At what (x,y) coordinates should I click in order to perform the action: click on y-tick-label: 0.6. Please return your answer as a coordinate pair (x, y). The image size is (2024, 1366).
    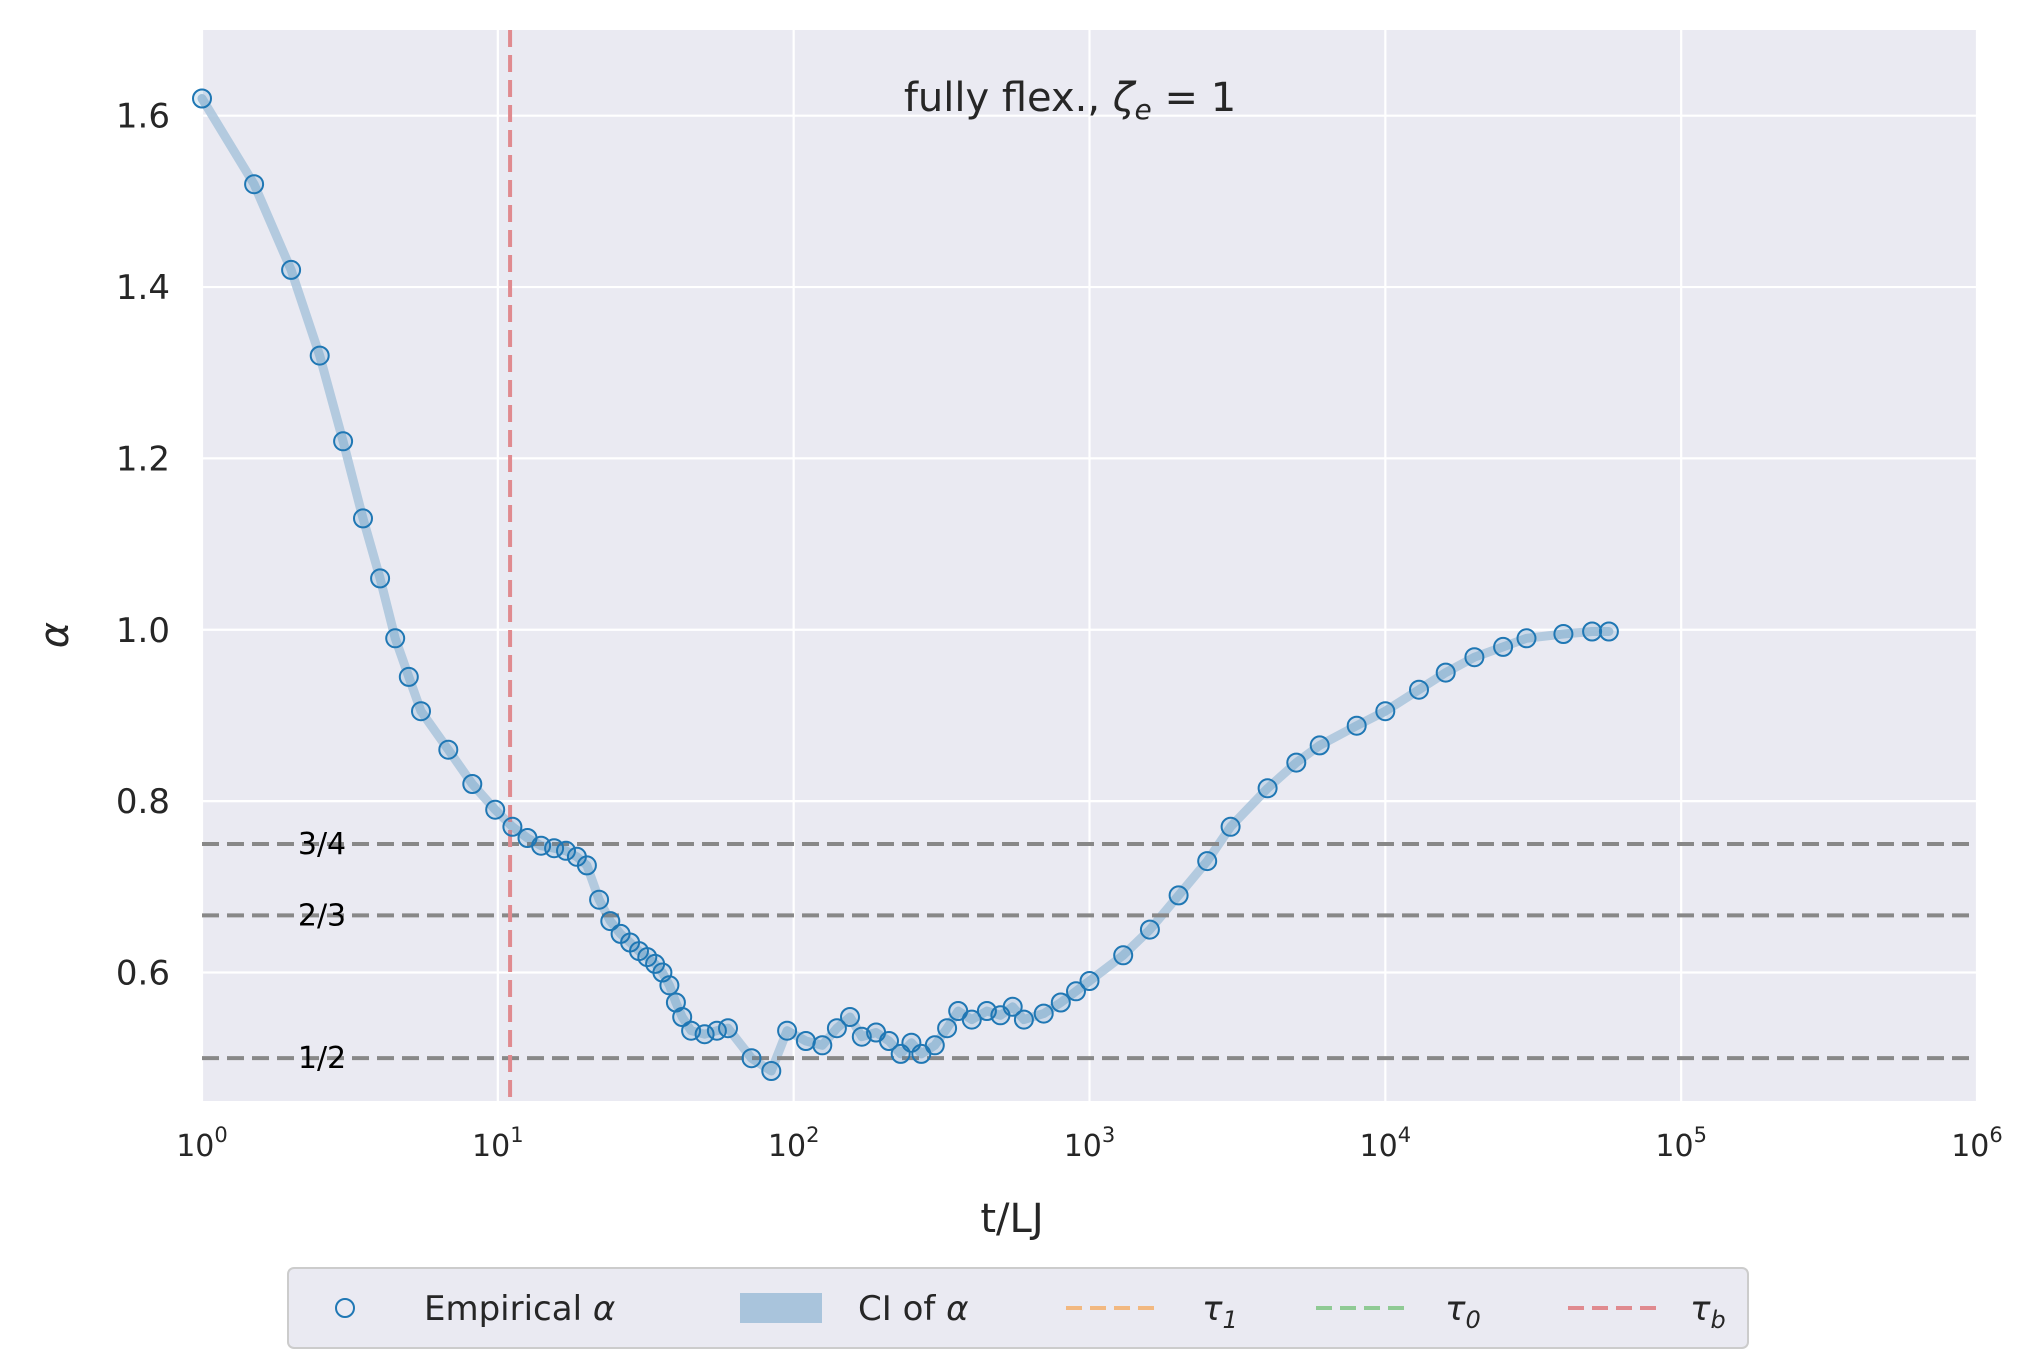
    Looking at the image, I should click on (143, 973).